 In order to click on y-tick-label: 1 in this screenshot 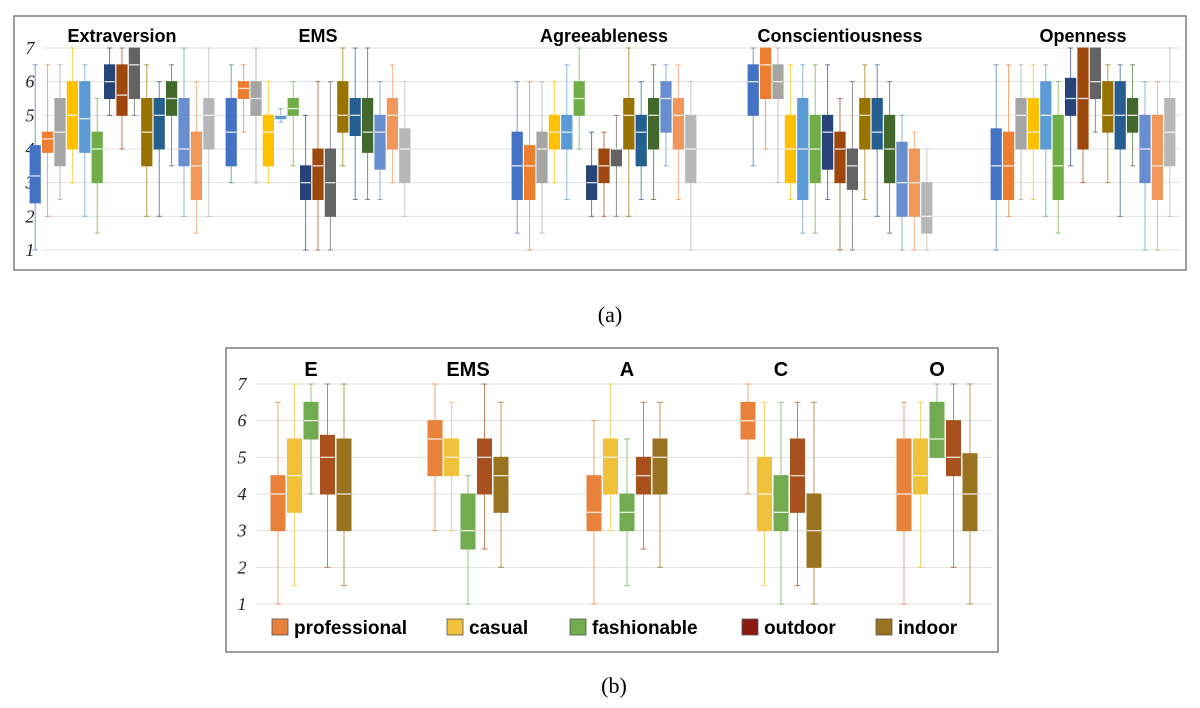, I will do `click(242, 604)`.